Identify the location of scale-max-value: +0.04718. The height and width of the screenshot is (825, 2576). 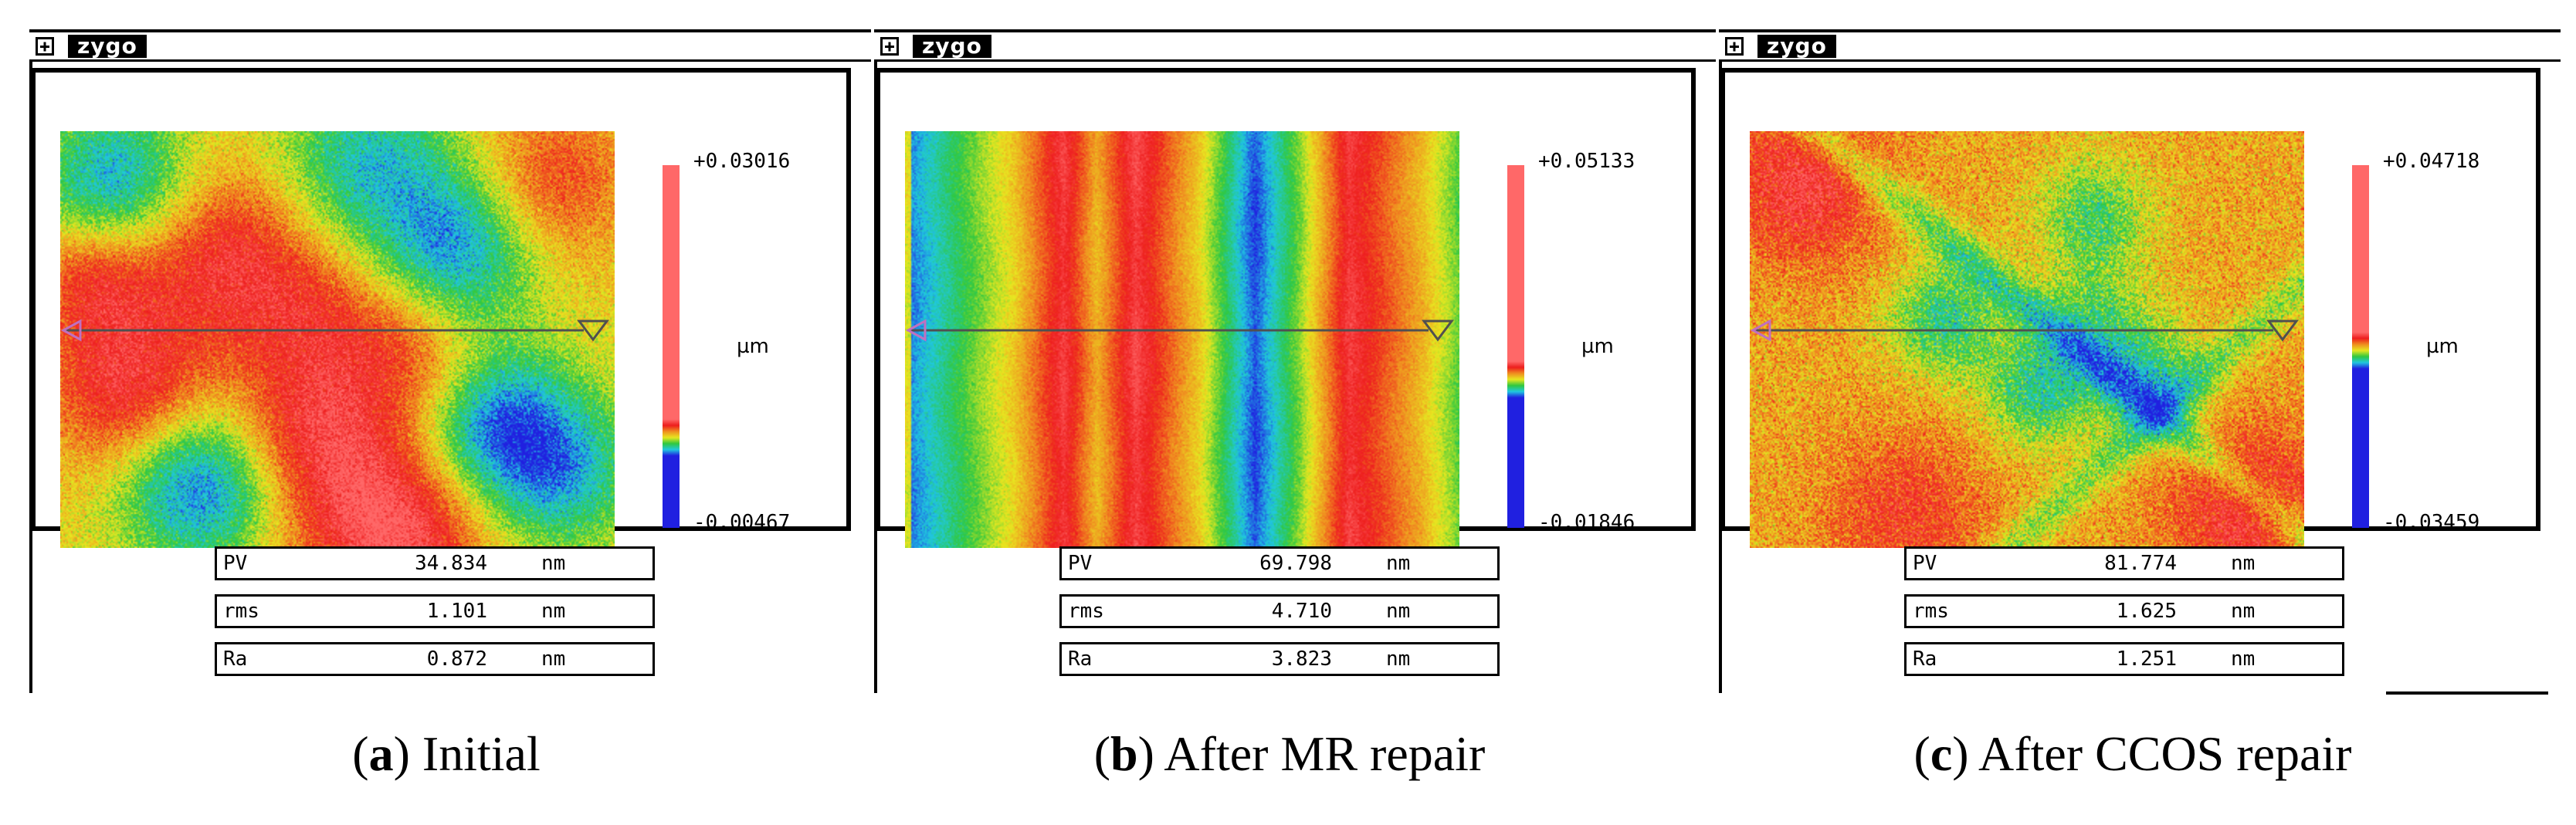
(2431, 161).